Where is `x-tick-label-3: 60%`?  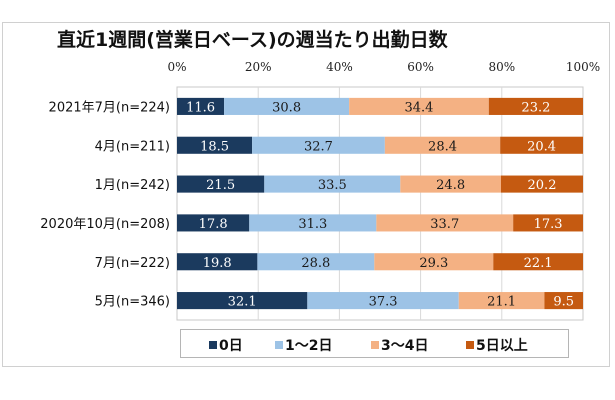
x-tick-label-3: 60% is located at coordinates (420, 67).